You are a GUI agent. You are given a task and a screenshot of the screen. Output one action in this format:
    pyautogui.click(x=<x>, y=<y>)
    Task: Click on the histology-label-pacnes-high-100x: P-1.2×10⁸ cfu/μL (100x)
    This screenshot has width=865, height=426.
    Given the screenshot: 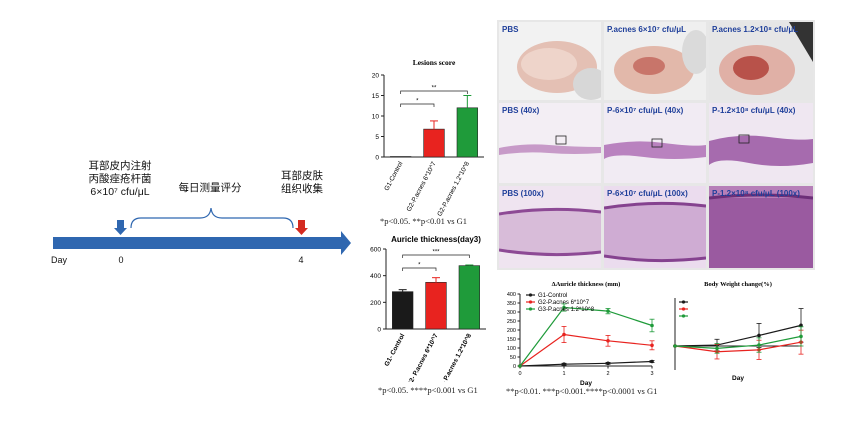 What is the action you would take?
    pyautogui.click(x=756, y=193)
    